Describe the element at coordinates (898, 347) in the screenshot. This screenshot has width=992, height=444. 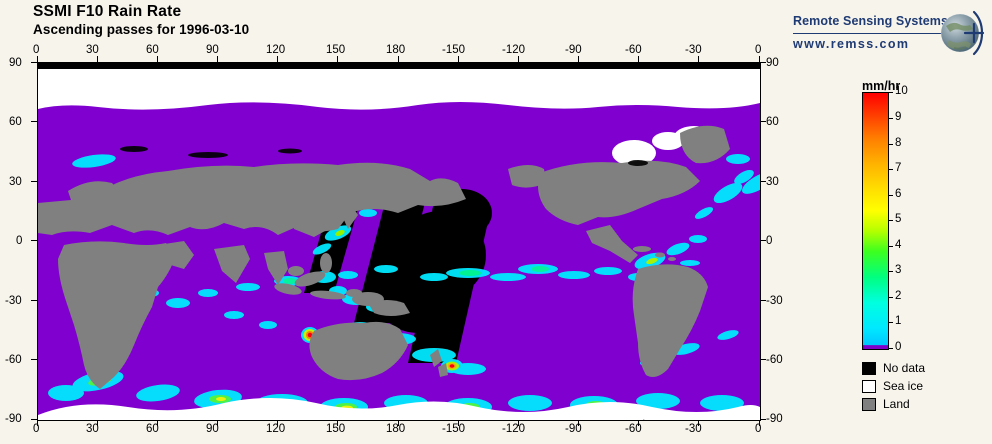
I see `colorbar-label-0: 0` at that location.